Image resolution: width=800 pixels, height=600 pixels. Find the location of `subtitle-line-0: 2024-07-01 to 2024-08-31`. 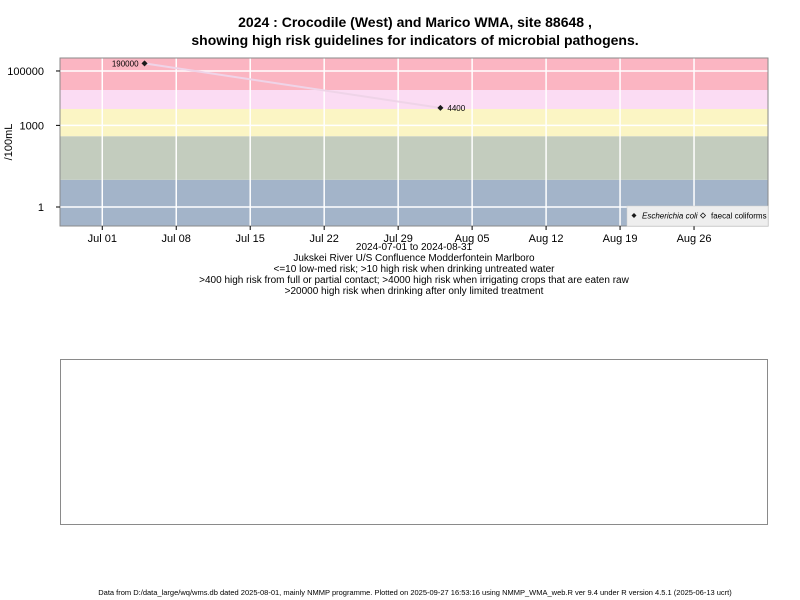

subtitle-line-0: 2024-07-01 to 2024-08-31 is located at coordinates (414, 247).